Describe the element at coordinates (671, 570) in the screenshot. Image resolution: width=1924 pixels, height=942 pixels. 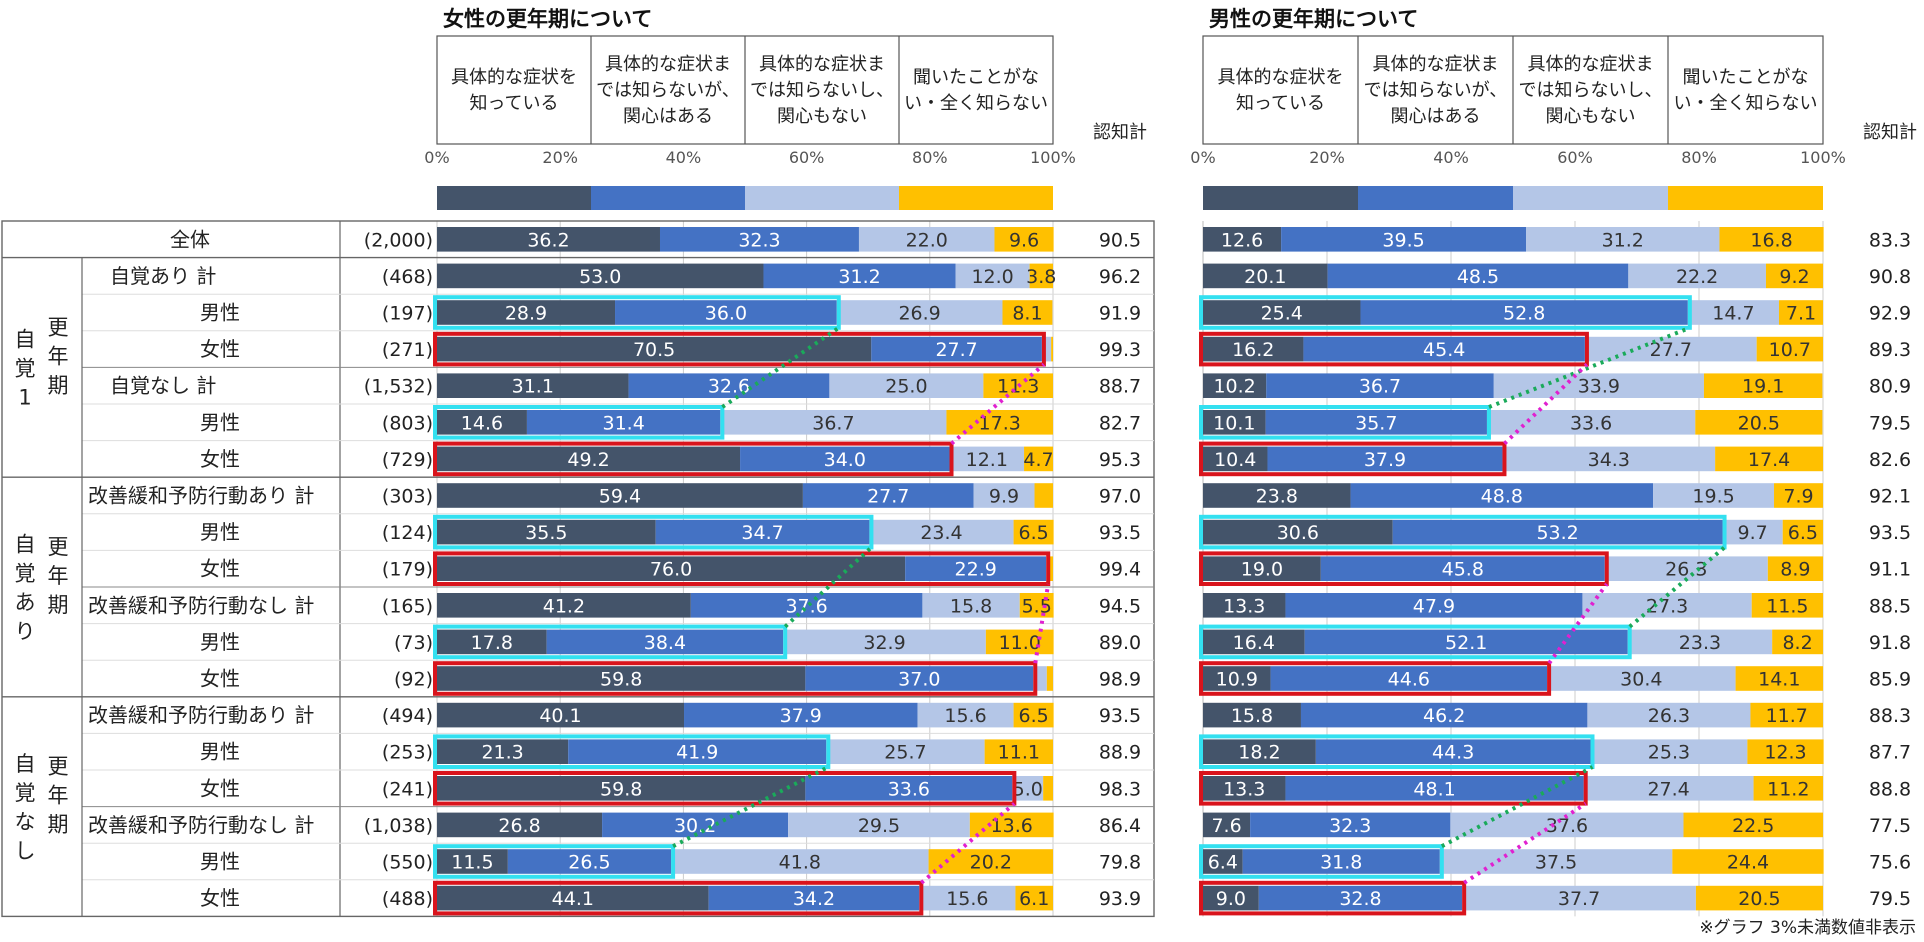
I see `data-label: 76.0` at that location.